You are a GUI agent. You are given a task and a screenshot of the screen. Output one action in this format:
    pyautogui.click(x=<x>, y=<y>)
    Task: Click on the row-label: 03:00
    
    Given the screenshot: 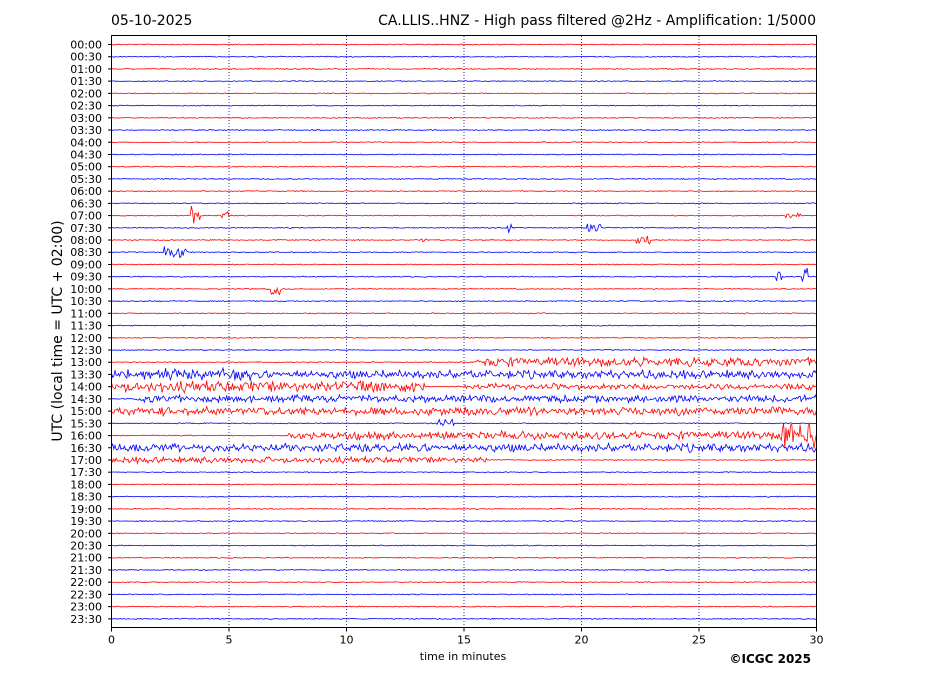 What is the action you would take?
    pyautogui.click(x=86, y=118)
    